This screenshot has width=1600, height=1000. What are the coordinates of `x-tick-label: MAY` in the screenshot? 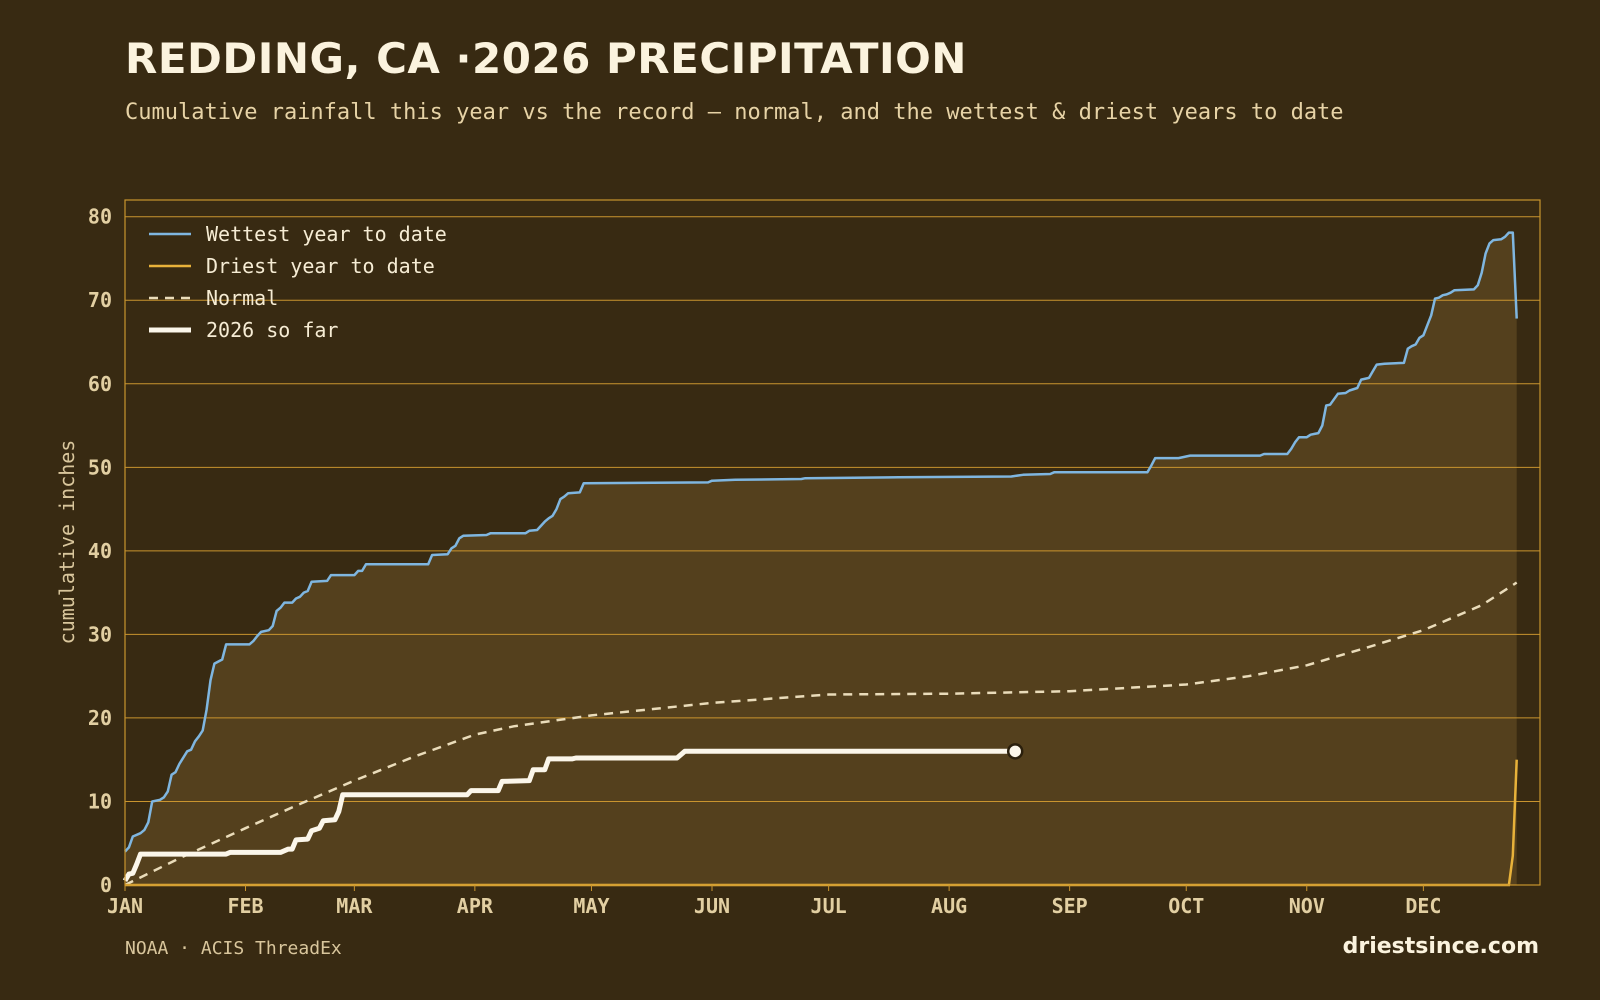 It's located at (591, 906).